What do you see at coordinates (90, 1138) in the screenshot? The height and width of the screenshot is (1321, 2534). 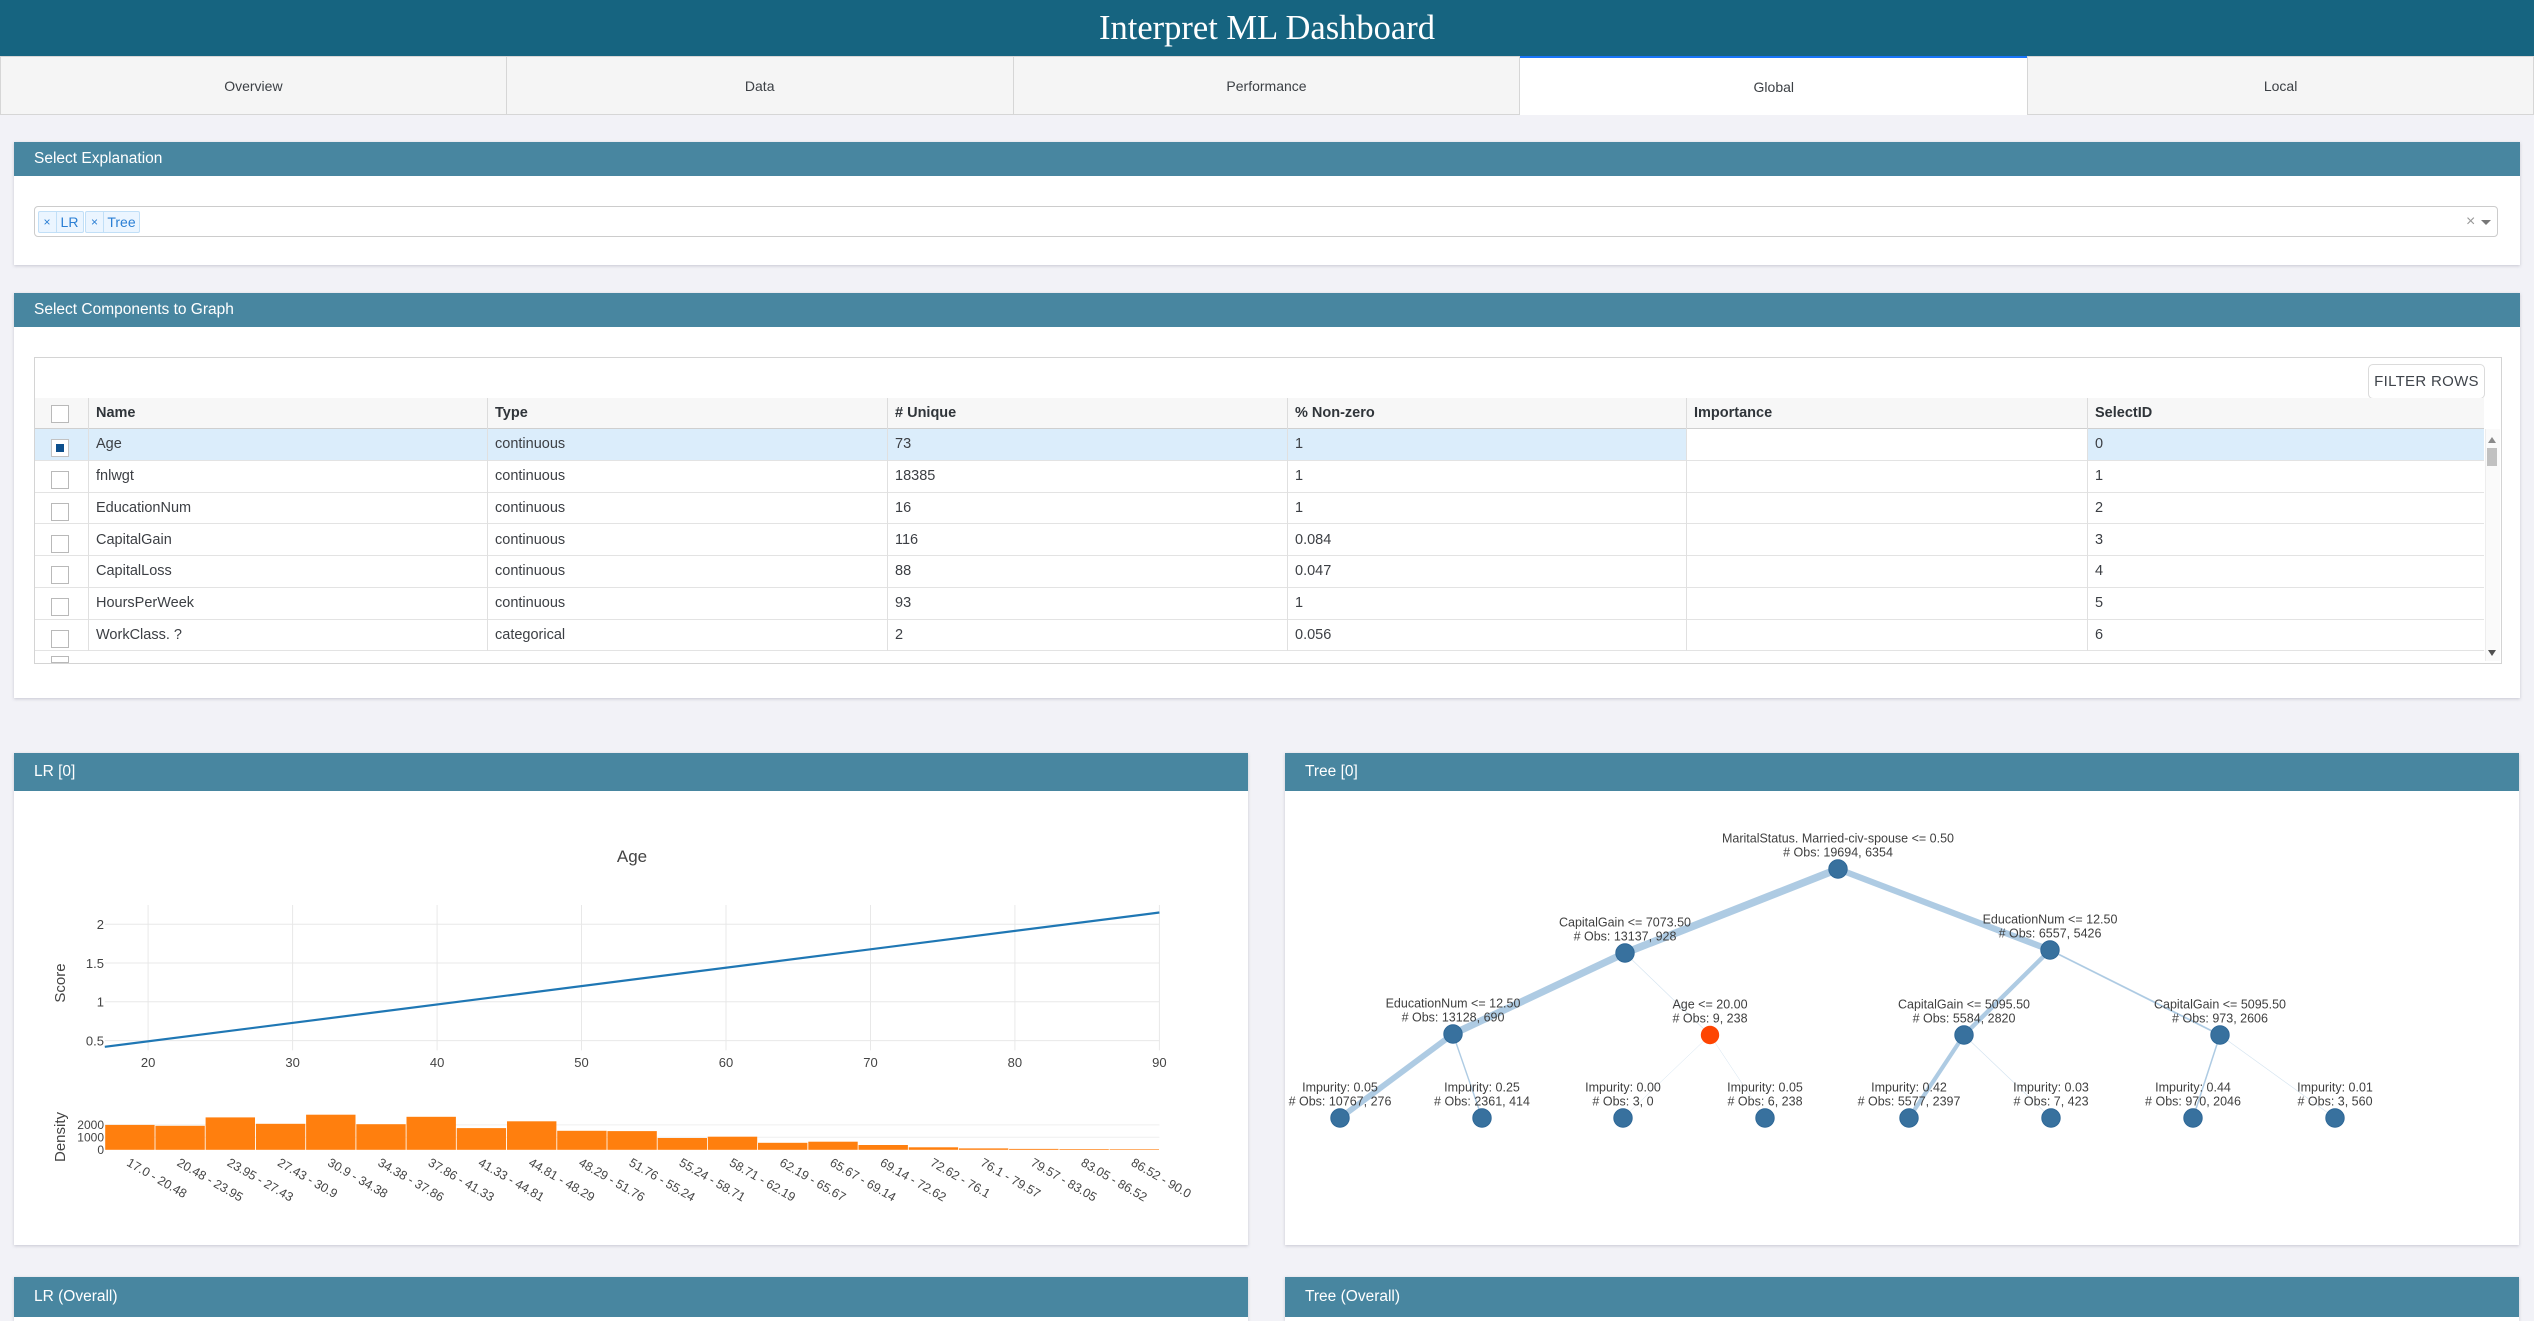 I see `svg-text: 1000` at bounding box center [90, 1138].